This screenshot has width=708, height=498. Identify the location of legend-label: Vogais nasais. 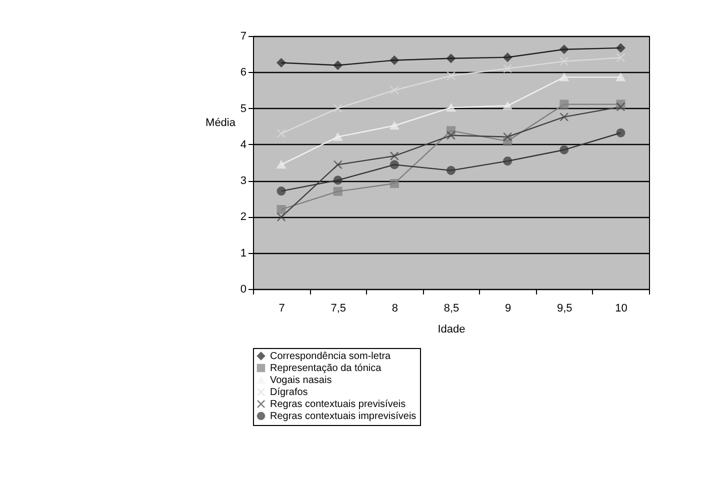
(301, 380).